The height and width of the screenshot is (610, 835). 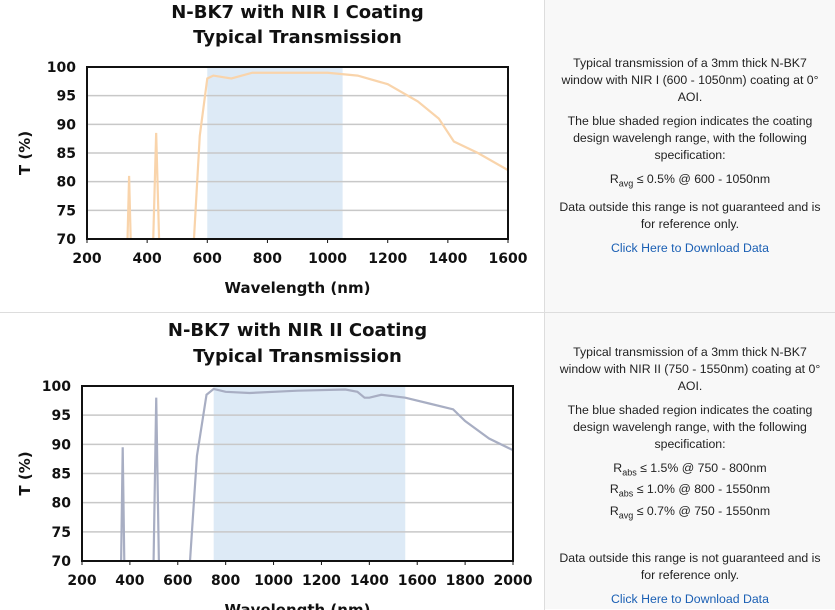 I want to click on spec: Ravg ≤ 0.5% @ 600 - 1050nm, so click(x=690, y=181).